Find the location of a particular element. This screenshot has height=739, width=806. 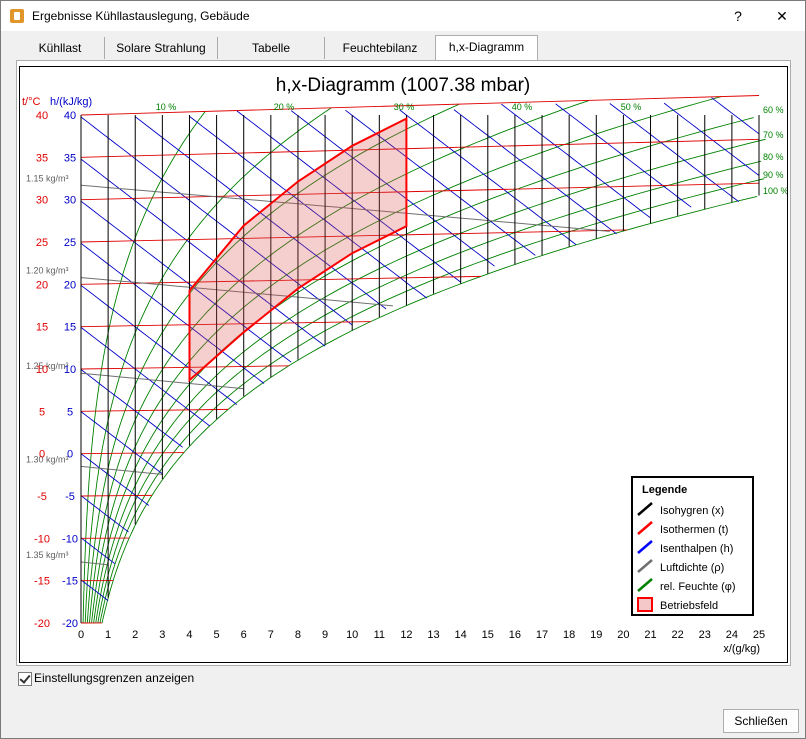

t-tick-label: -20 is located at coordinates (42, 624).